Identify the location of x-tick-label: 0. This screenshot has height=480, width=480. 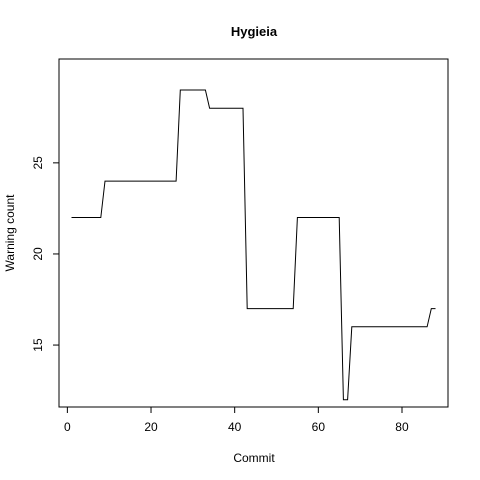
(67, 427).